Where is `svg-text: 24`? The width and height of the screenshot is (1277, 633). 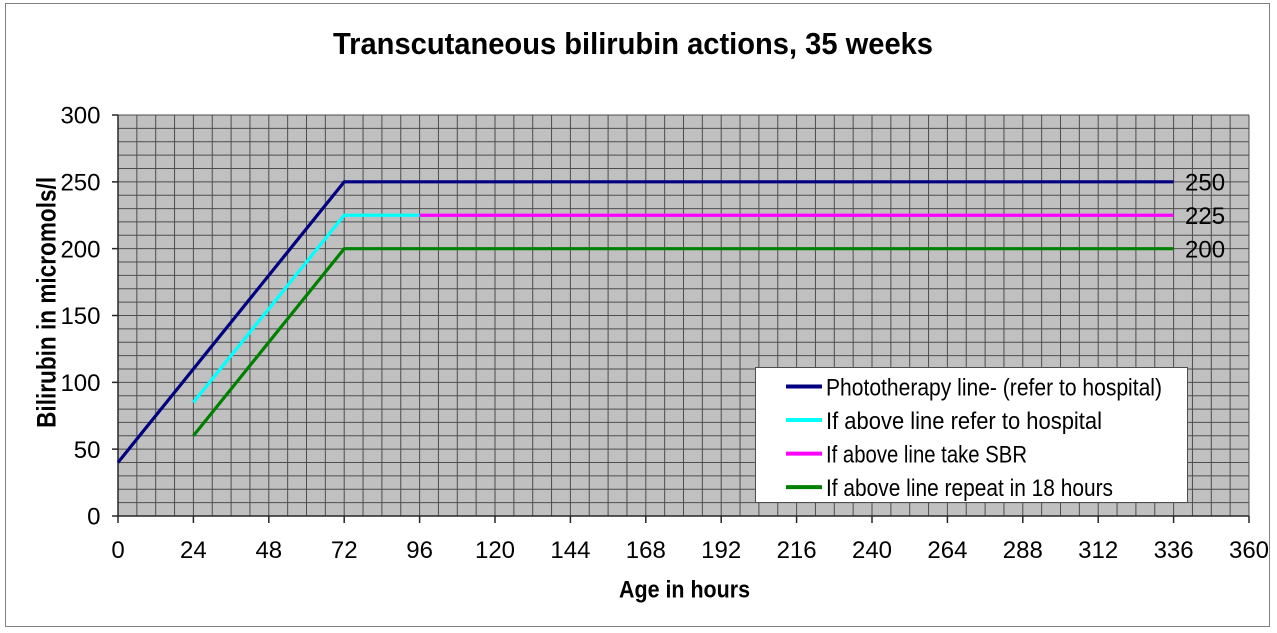 svg-text: 24 is located at coordinates (193, 550).